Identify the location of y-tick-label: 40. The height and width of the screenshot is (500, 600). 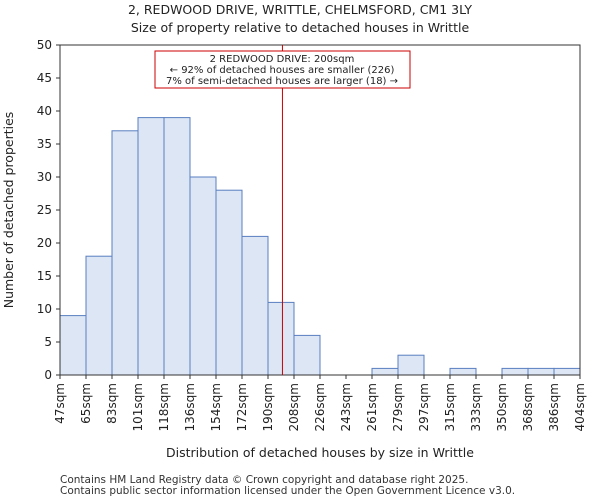
(44, 111).